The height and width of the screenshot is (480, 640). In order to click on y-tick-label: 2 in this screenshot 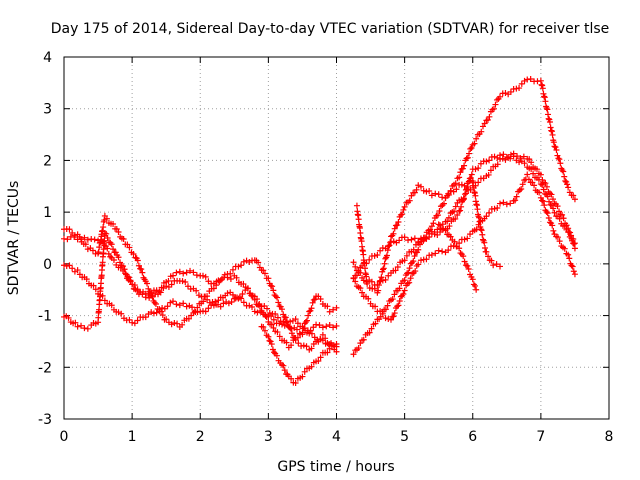, I will do `click(47, 161)`.